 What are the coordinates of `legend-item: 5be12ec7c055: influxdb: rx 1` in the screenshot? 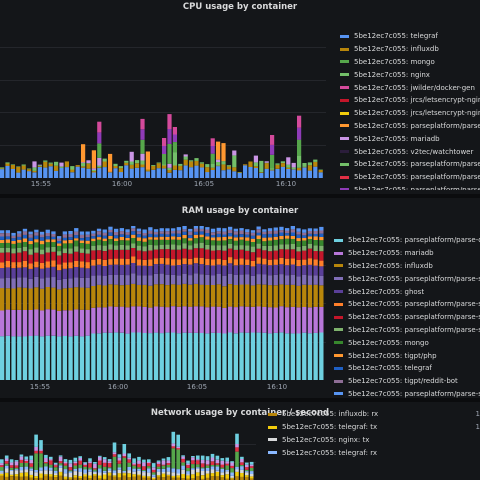 It's located at (374, 414).